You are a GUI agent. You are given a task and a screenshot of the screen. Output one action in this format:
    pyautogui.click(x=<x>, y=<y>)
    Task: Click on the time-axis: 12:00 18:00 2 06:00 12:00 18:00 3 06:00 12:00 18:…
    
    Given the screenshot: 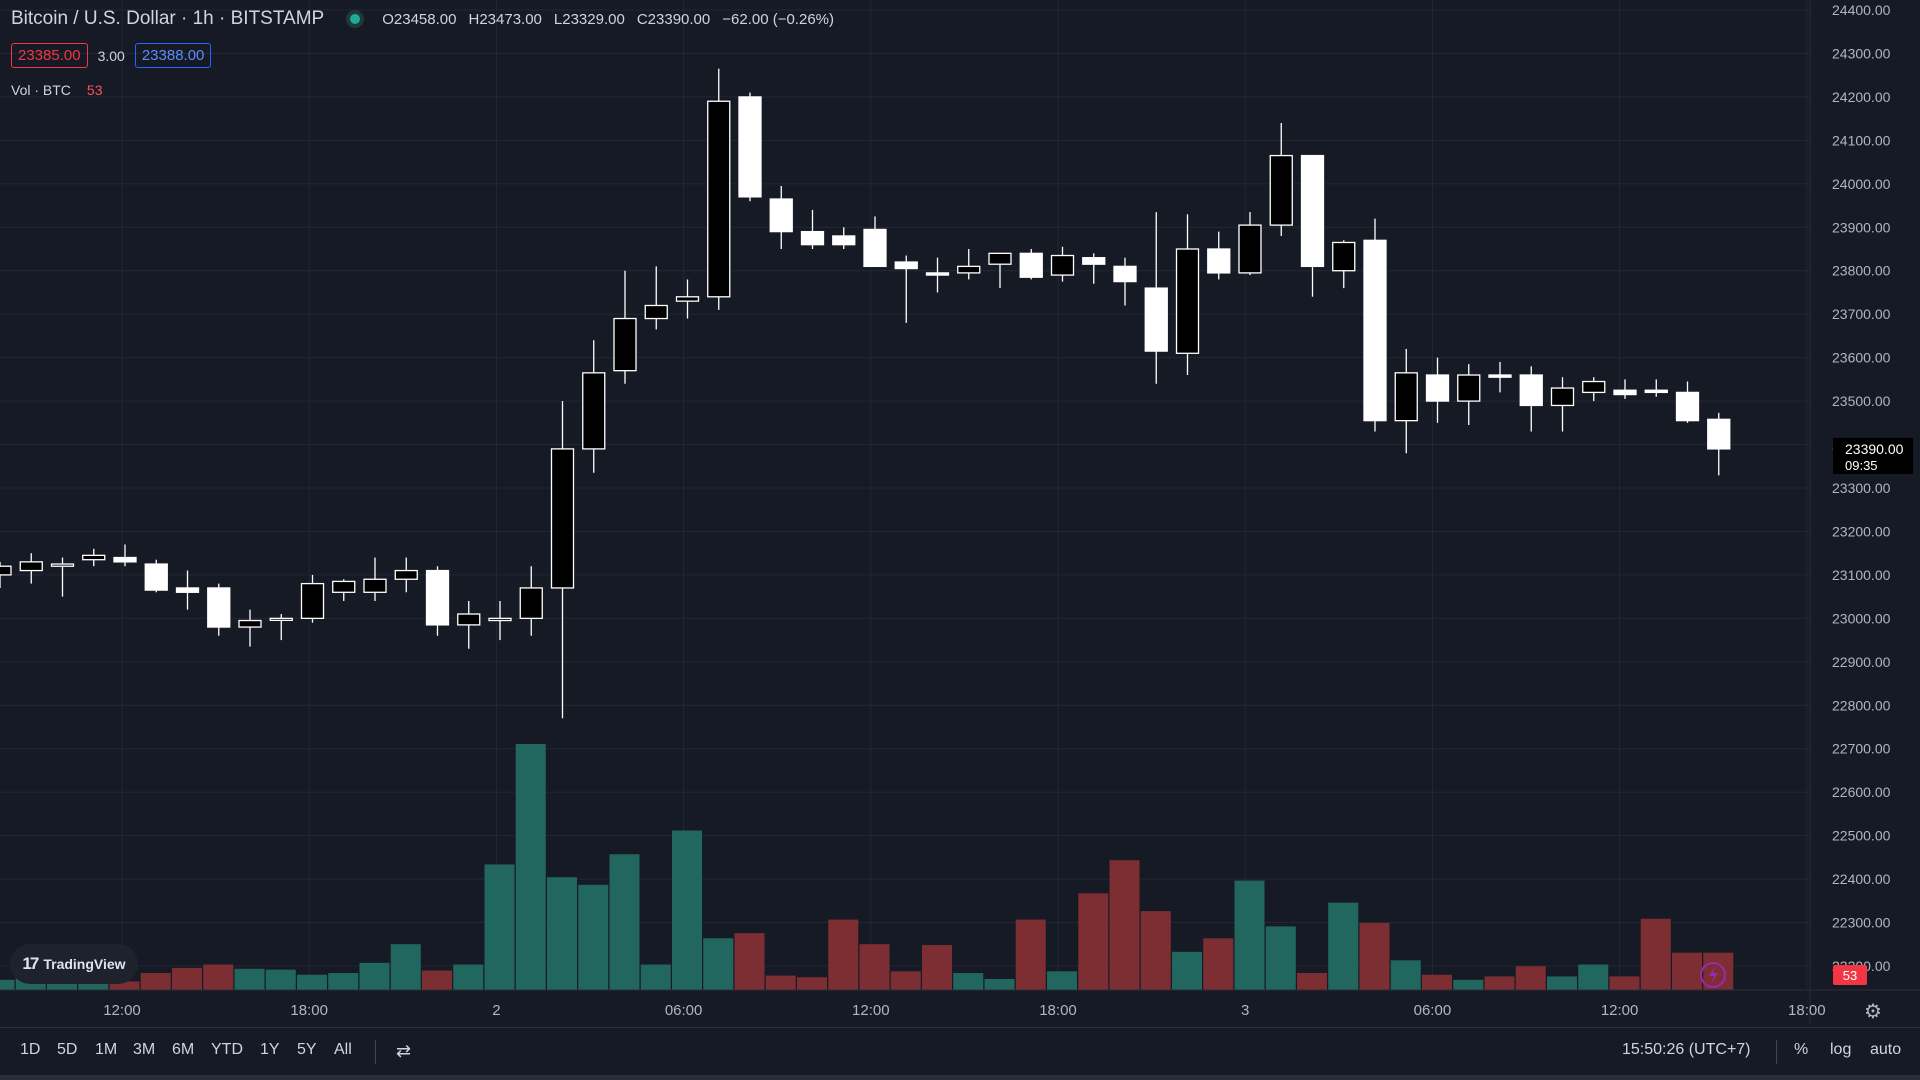 What is the action you would take?
    pyautogui.click(x=960, y=1004)
    